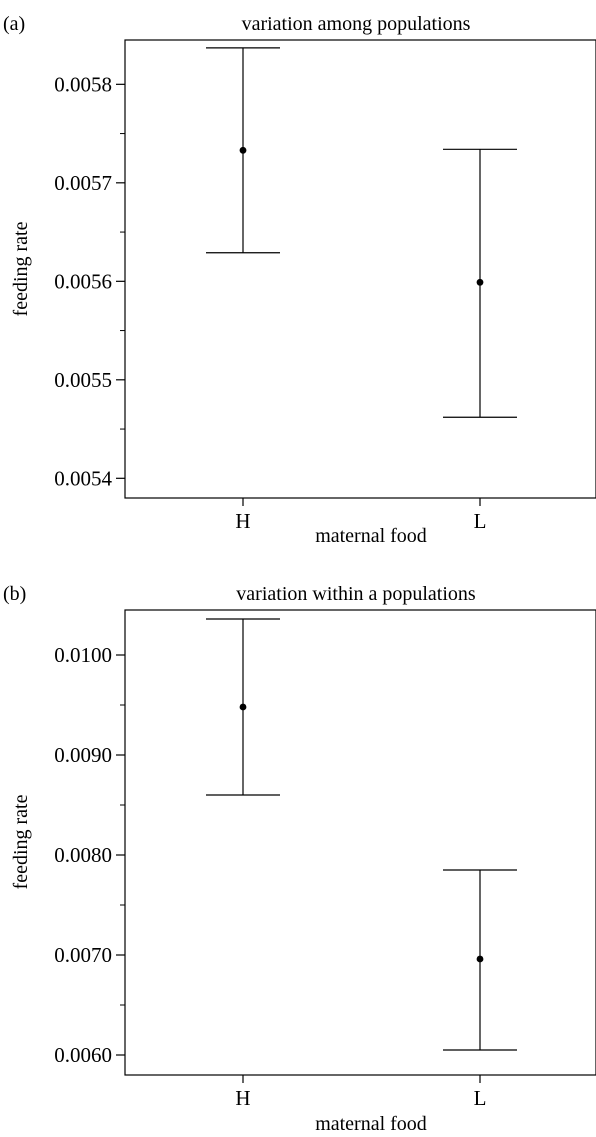 The width and height of the screenshot is (596, 1137). What do you see at coordinates (371, 536) in the screenshot?
I see `panel-a-x-axis-label: maternal food` at bounding box center [371, 536].